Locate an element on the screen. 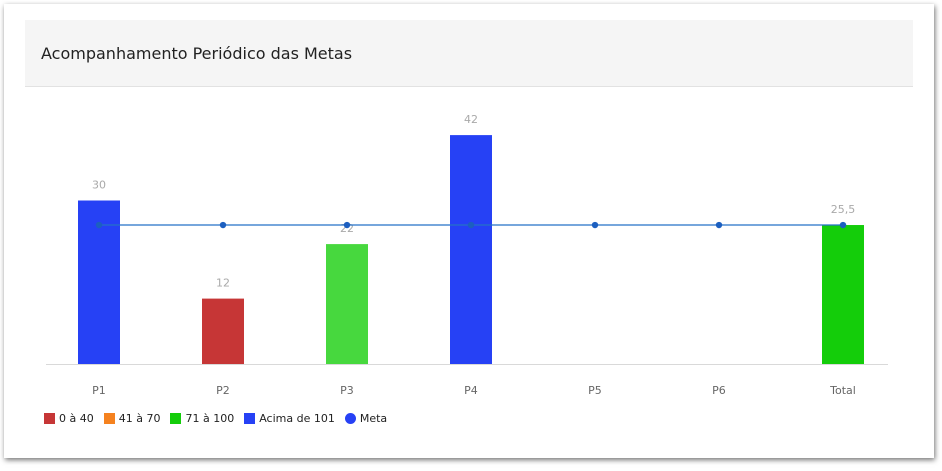 This screenshot has height=471, width=942. legend-item-4: Meta is located at coordinates (366, 418).